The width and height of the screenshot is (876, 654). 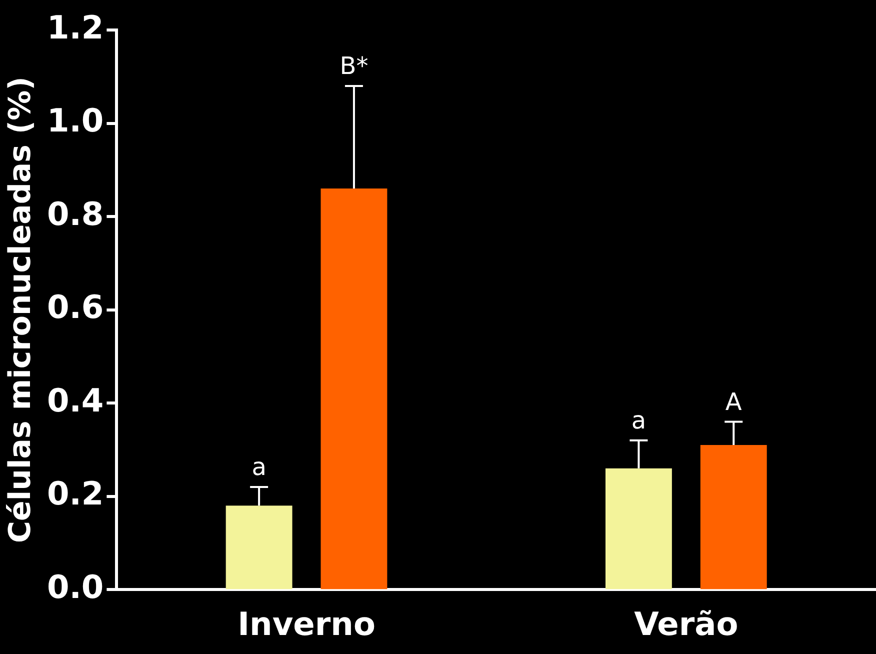 I want to click on annotation: B*, so click(x=354, y=66).